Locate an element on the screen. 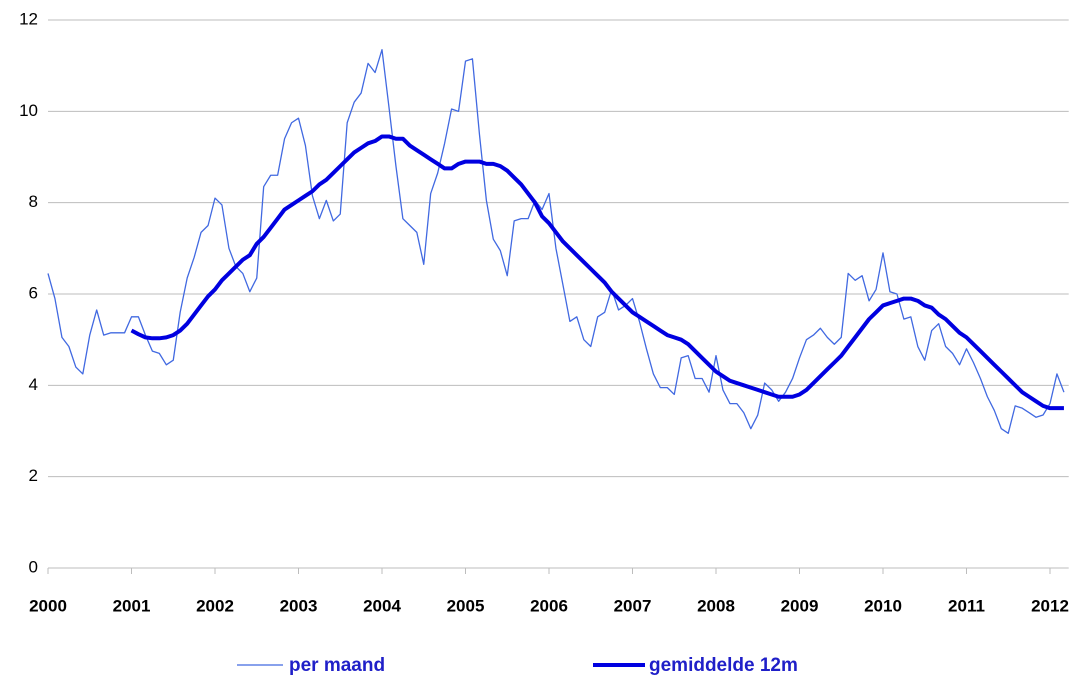 The image size is (1079, 684). x-tick-label: 2001 is located at coordinates (132, 605).